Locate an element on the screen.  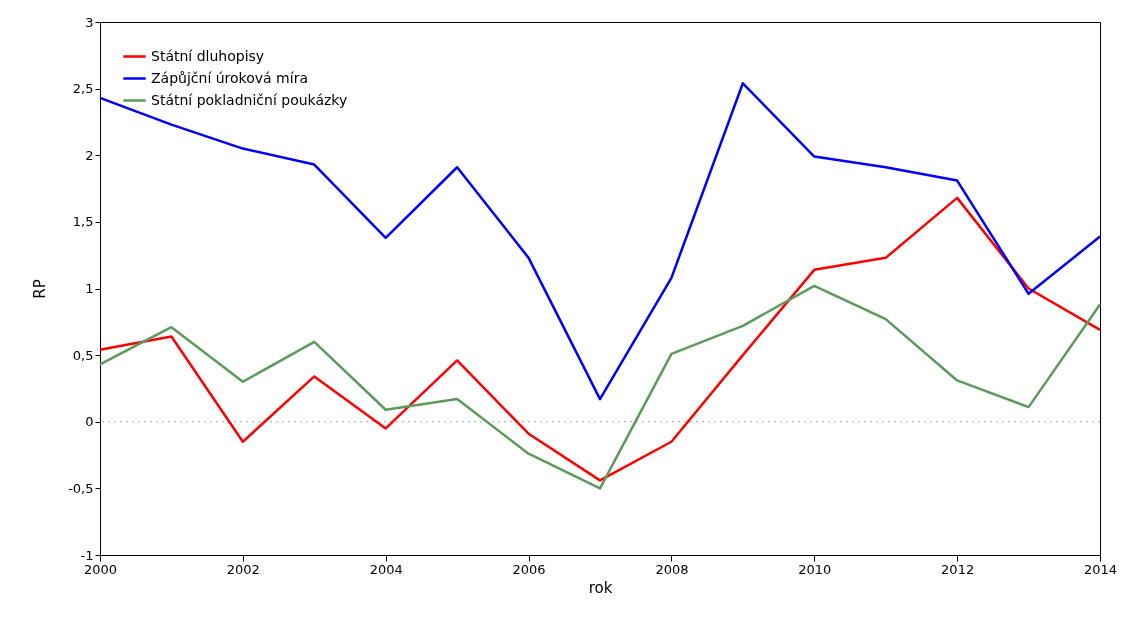
x-tick-label: 2006 is located at coordinates (529, 569).